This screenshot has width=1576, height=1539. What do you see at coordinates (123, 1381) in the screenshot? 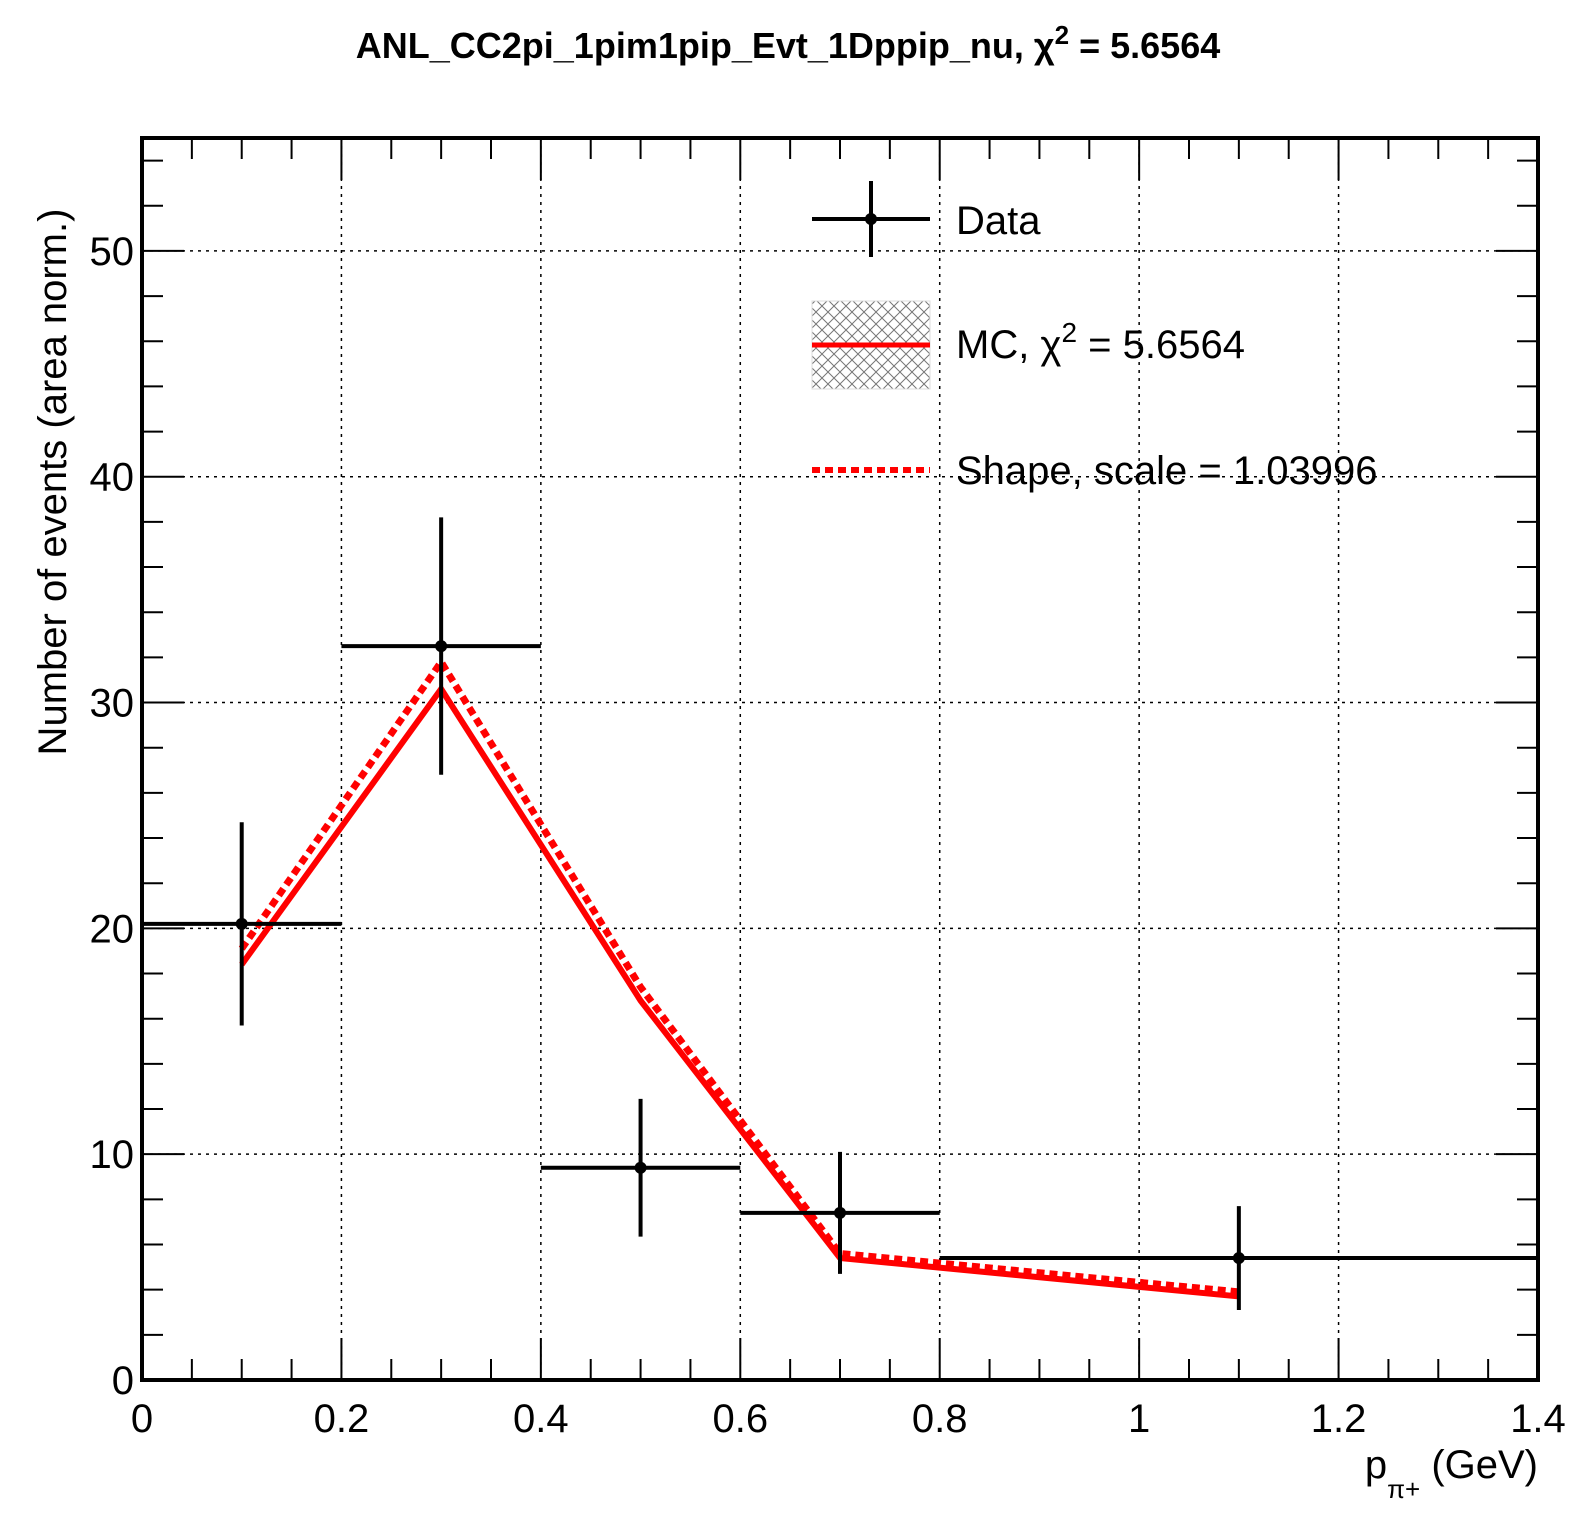
I see `y-tick-label: 0` at bounding box center [123, 1381].